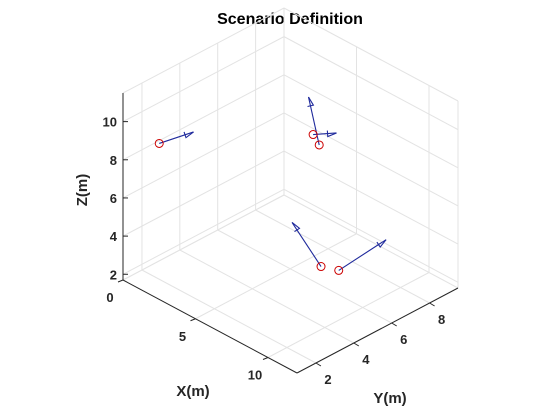  What do you see at coordinates (366, 359) in the screenshot?
I see `y-tick-label: 4` at bounding box center [366, 359].